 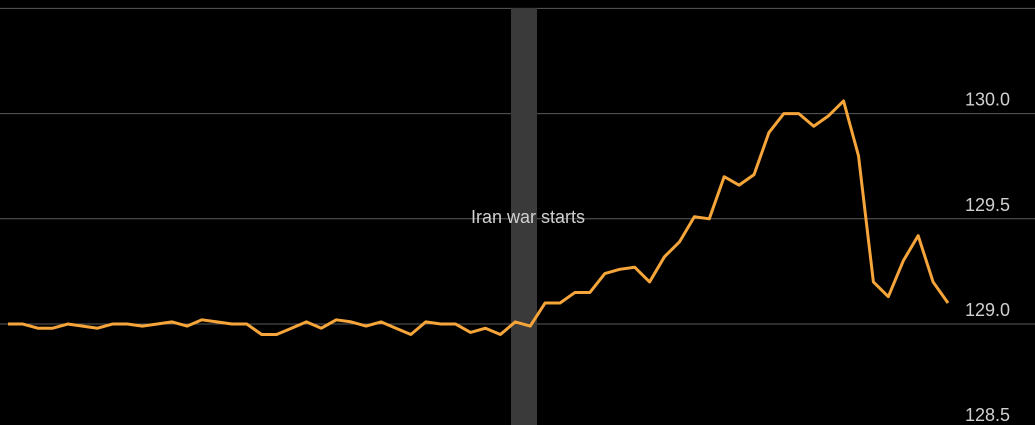 I want to click on annotation: Iran war starts, so click(x=528, y=217).